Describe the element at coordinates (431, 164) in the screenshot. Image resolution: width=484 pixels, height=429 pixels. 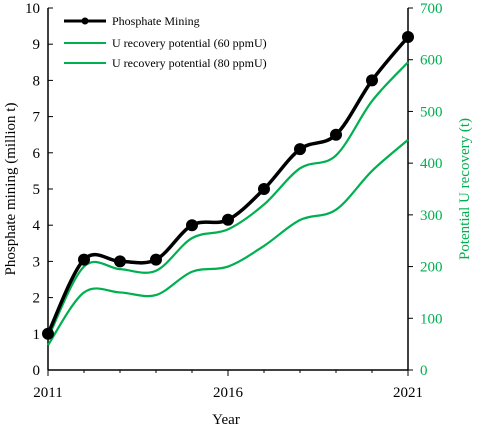
I see `right-tick-label: 400` at that location.